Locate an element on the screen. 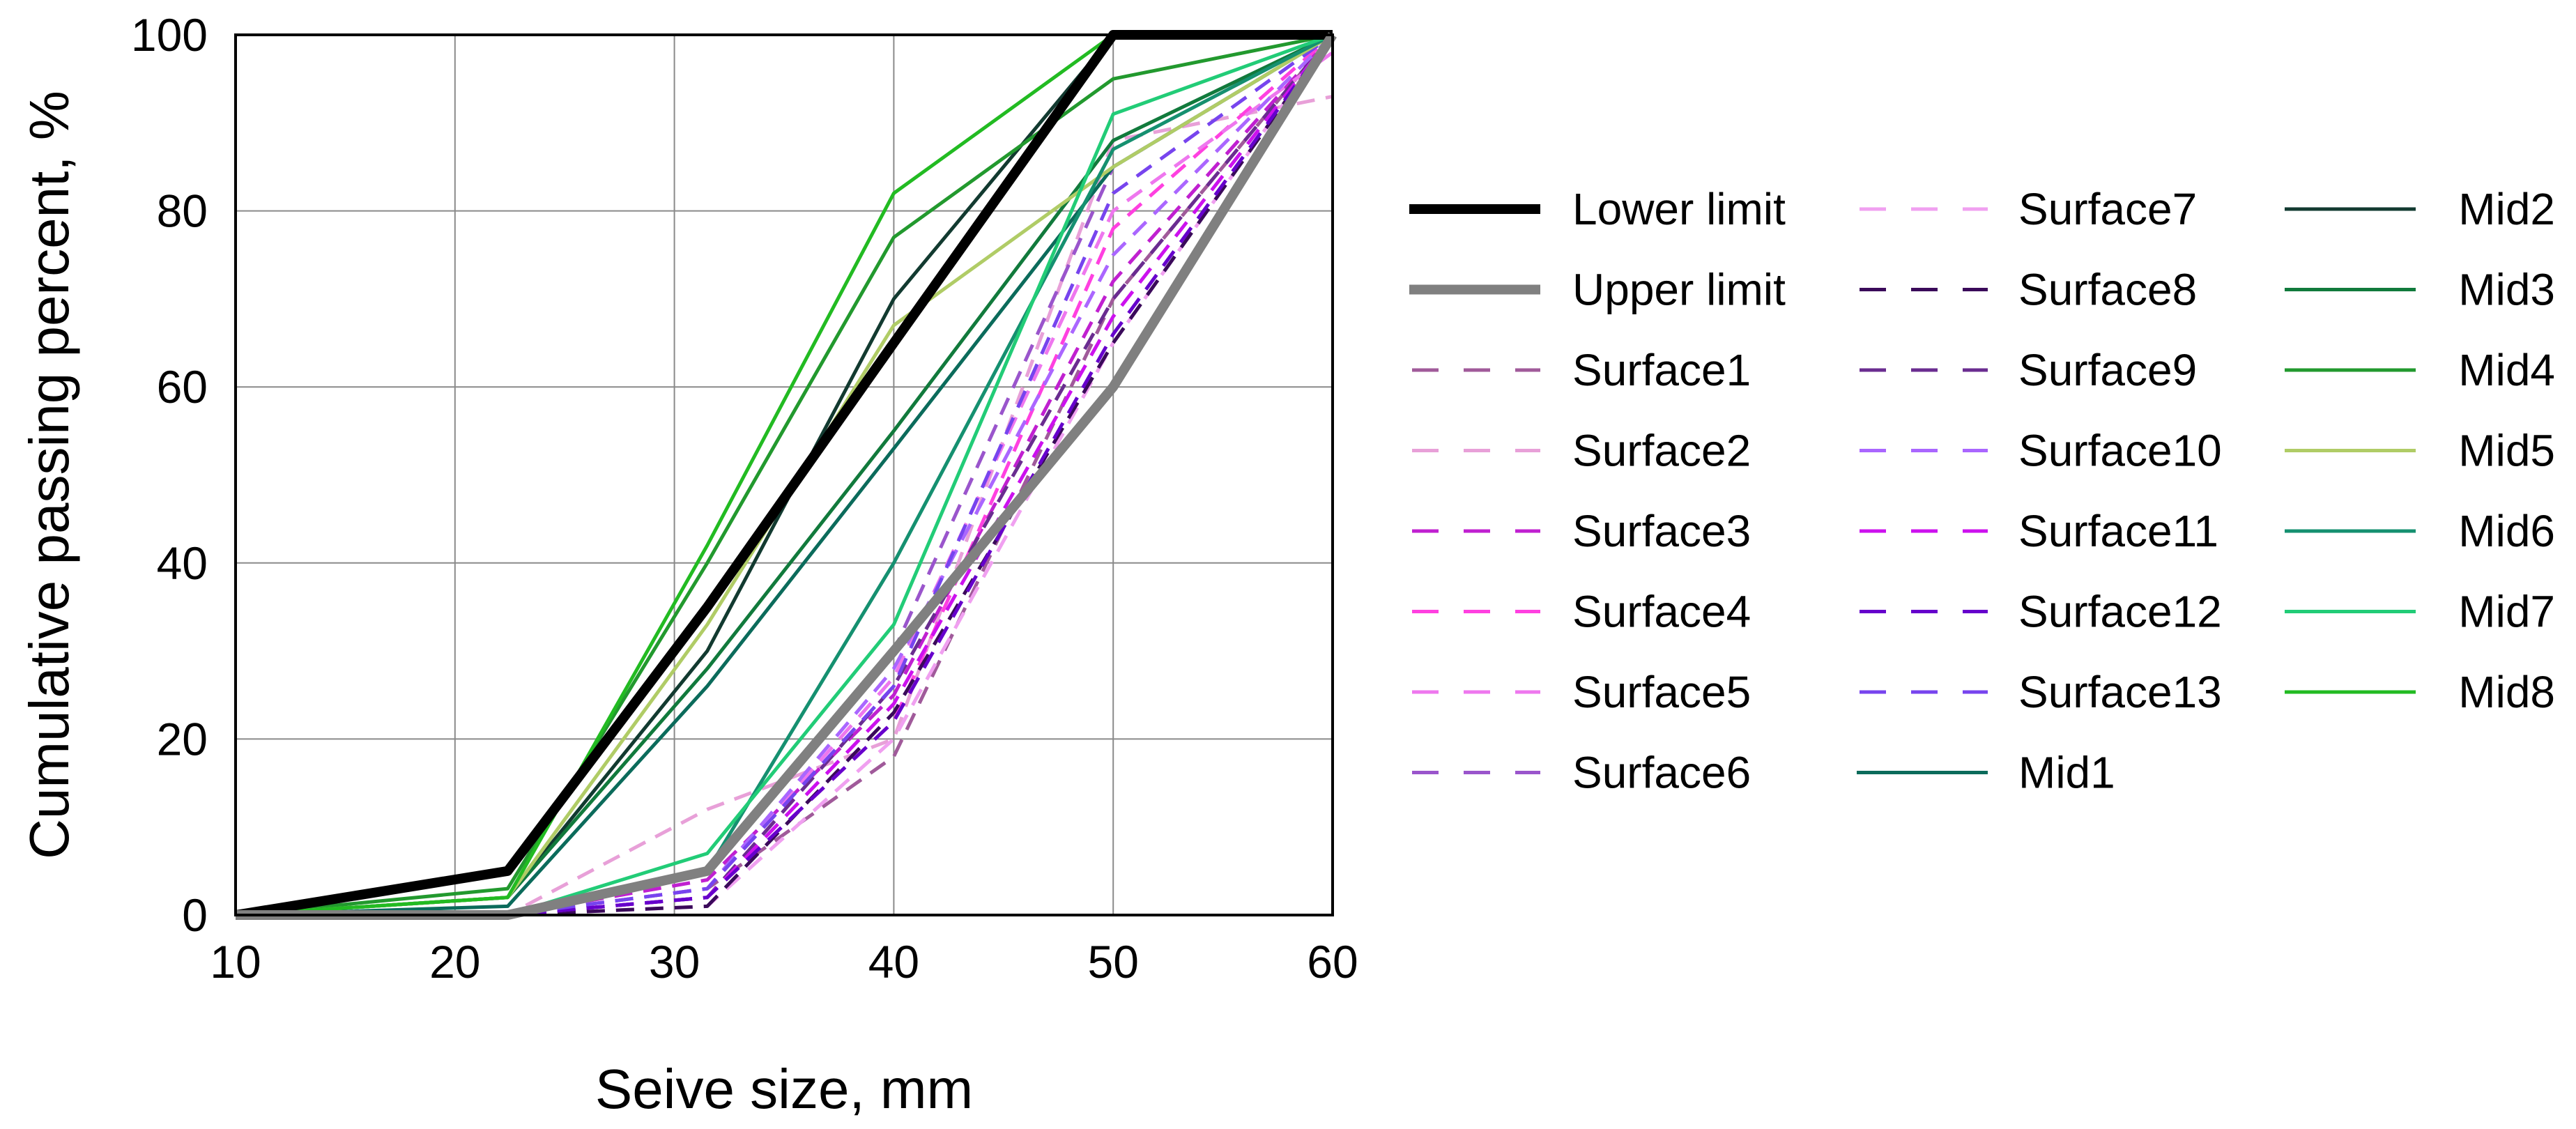 This screenshot has height=1129, width=2576. legend-label: Lower limit is located at coordinates (1679, 209).